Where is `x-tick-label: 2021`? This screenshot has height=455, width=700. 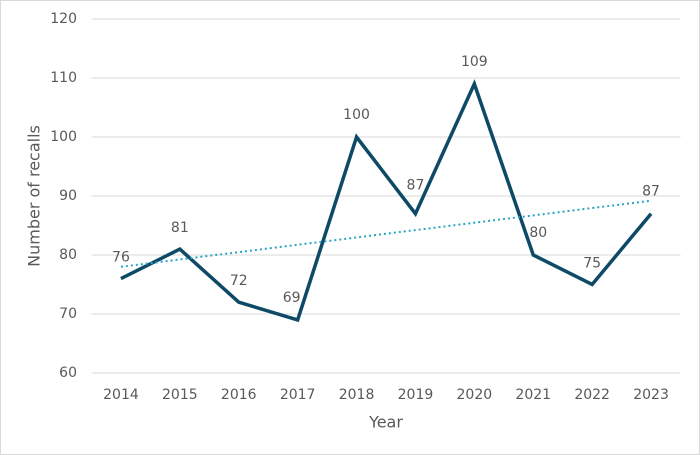 x-tick-label: 2021 is located at coordinates (533, 395).